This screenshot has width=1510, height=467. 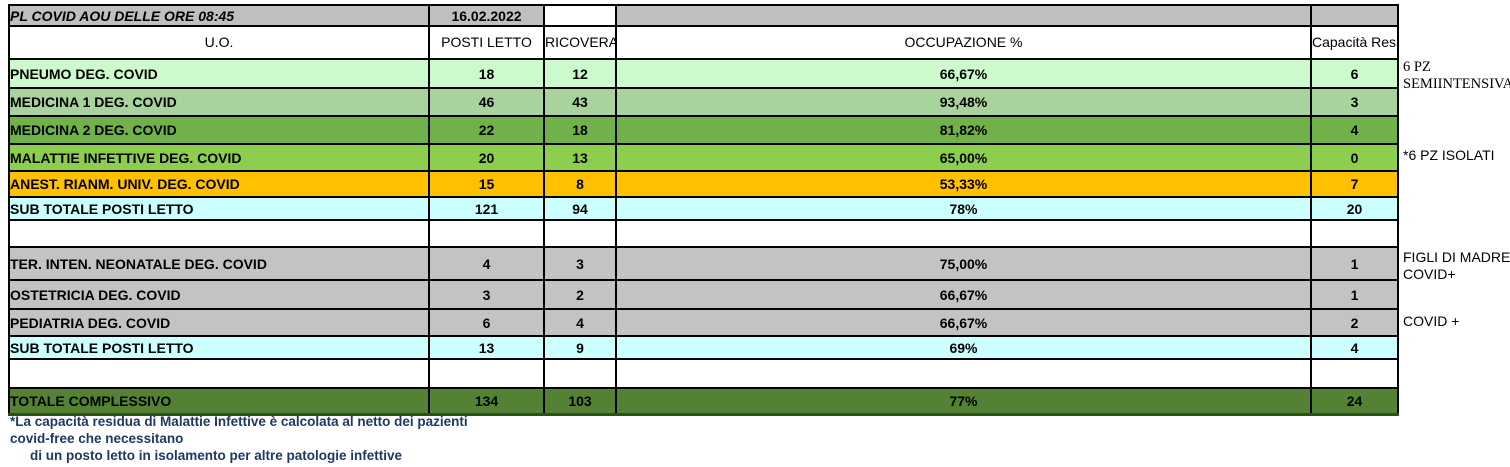 I want to click on posti-letto-cell: 4, so click(x=486, y=263).